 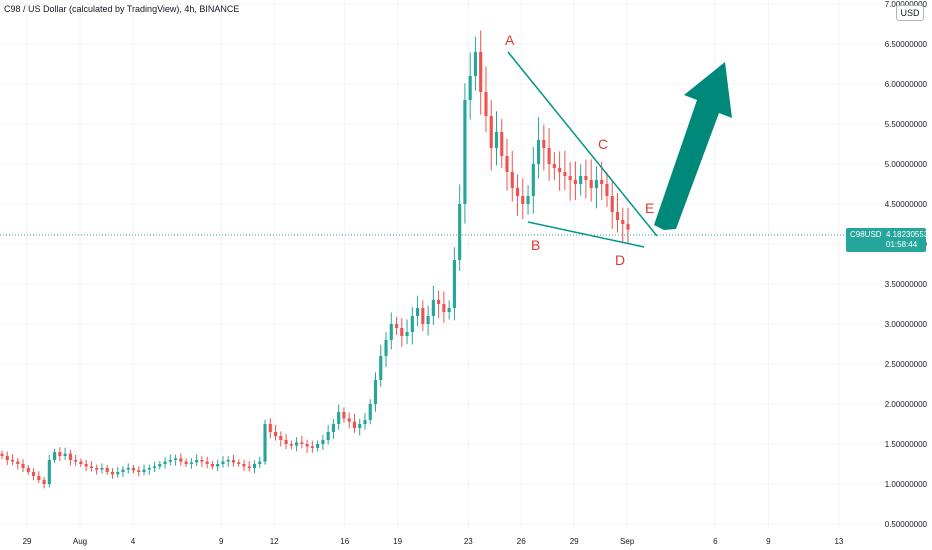 I want to click on x-tick-label: 13, so click(x=838, y=541).